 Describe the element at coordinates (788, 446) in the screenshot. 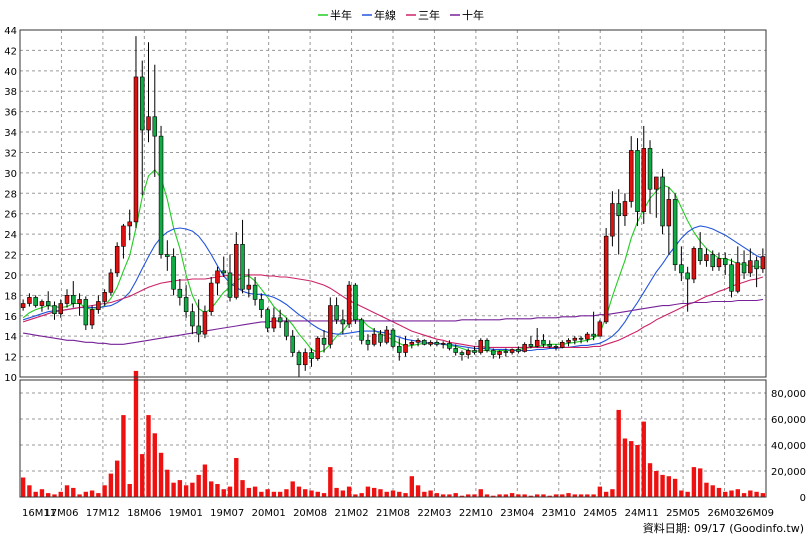

I see `volume-tick-label: 40,000` at that location.